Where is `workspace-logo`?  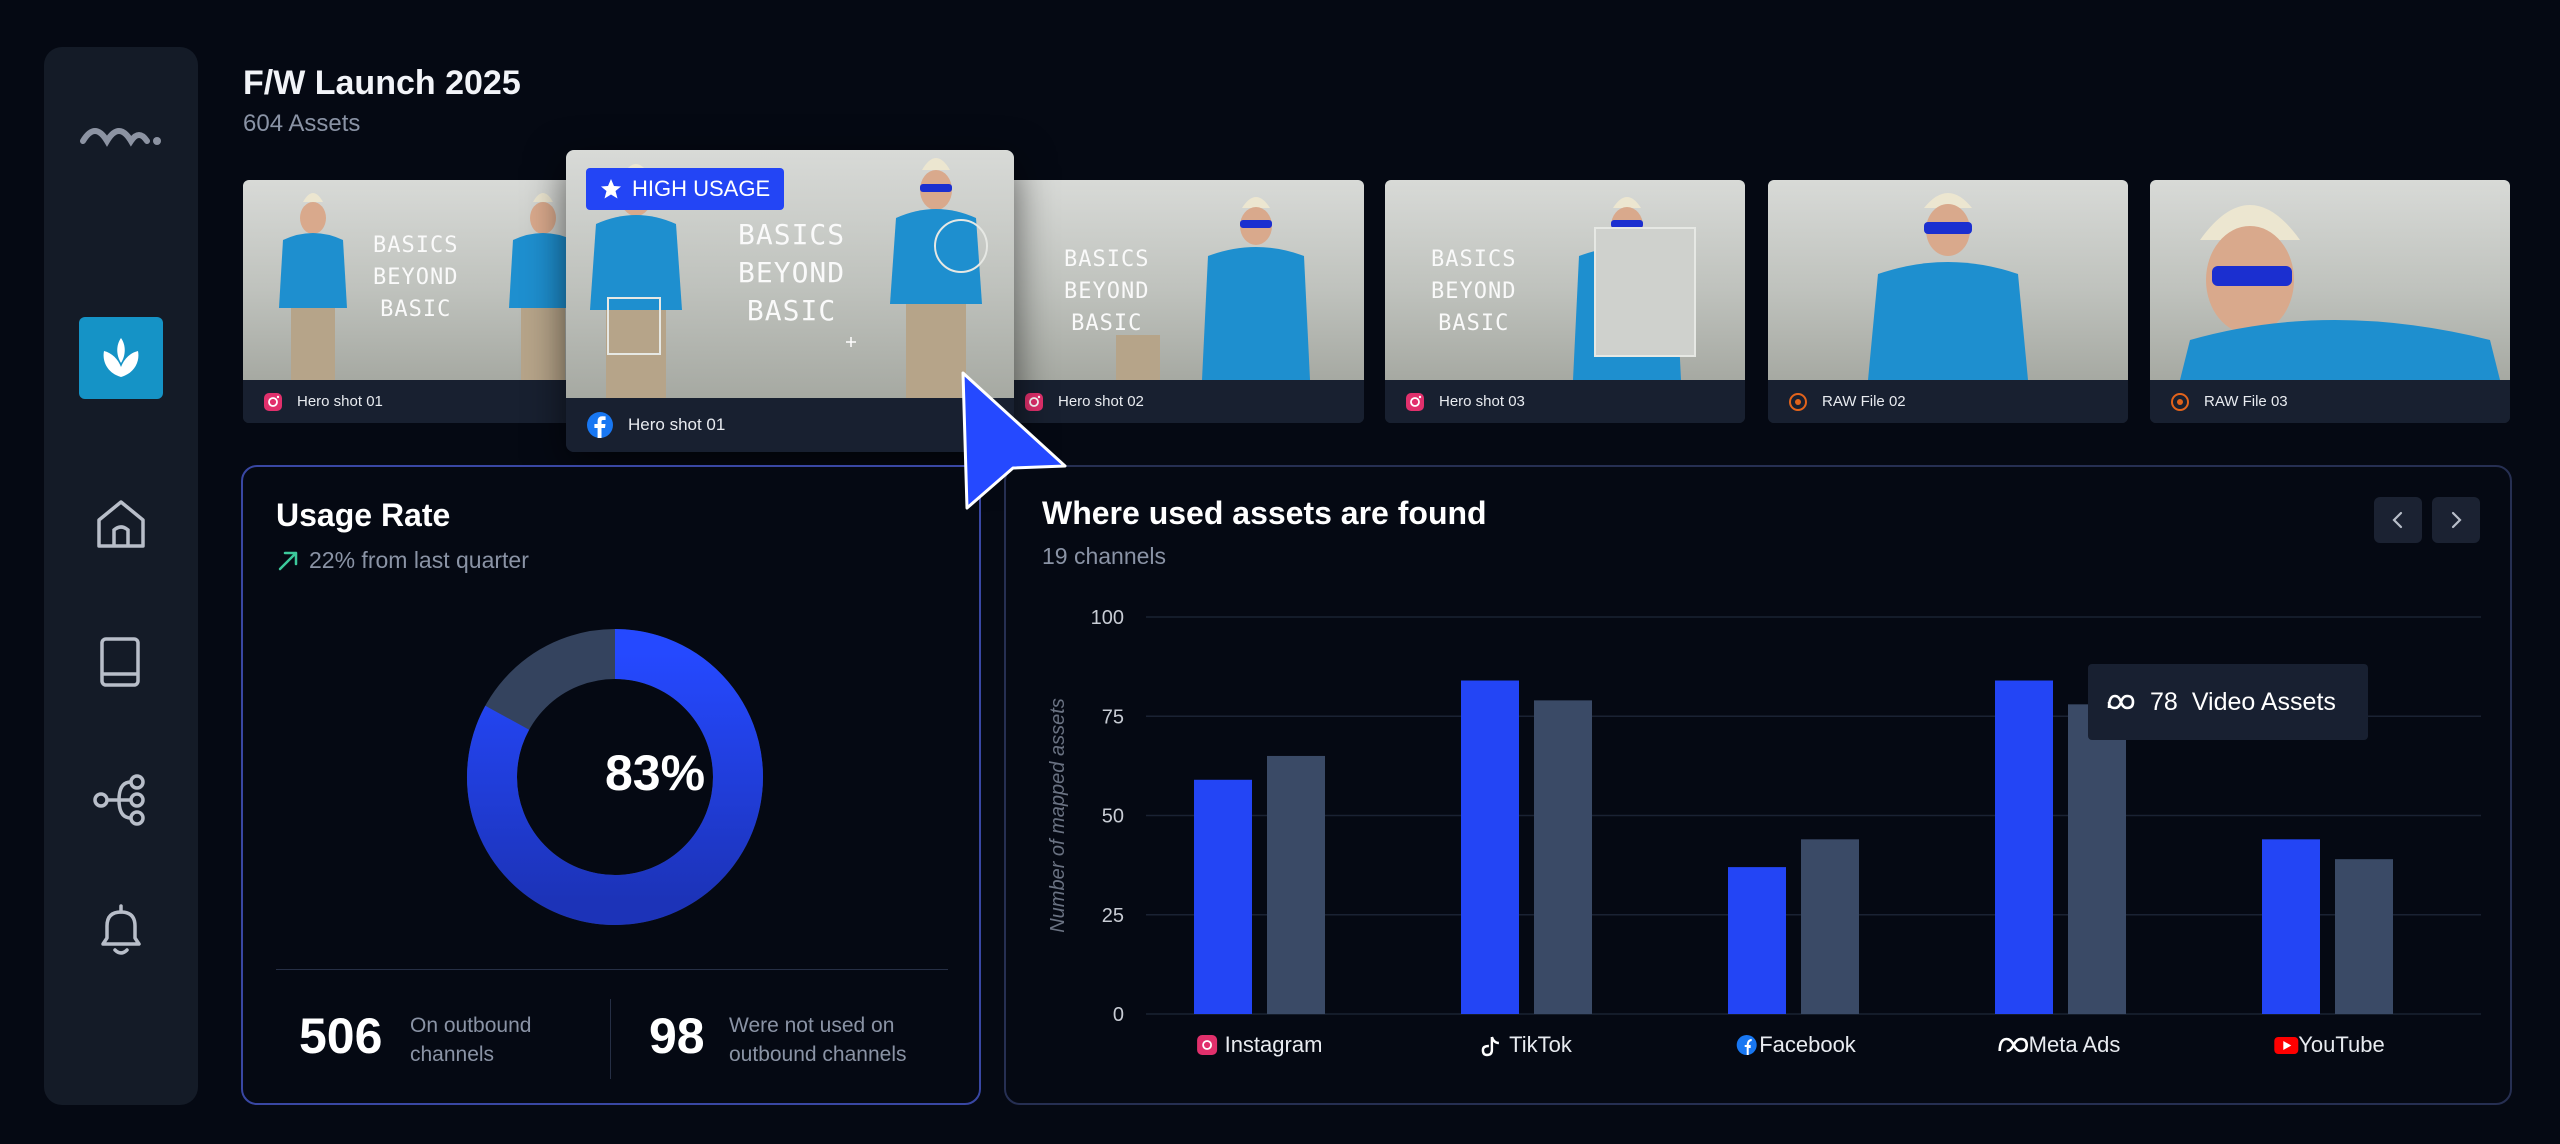
workspace-logo is located at coordinates (121, 358).